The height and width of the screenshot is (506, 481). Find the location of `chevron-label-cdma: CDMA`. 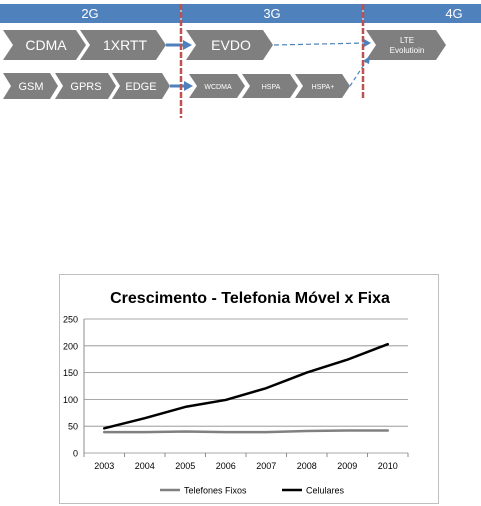

chevron-label-cdma: CDMA is located at coordinates (46, 45).